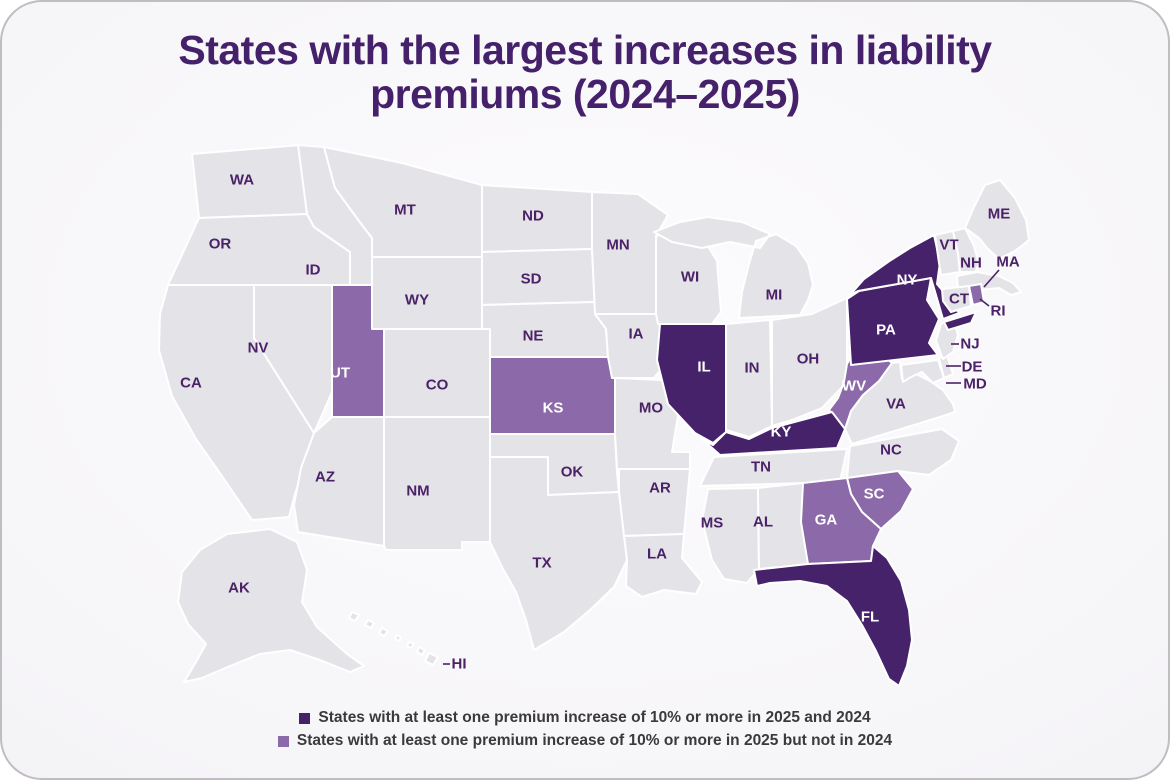  What do you see at coordinates (220, 244) in the screenshot?
I see `state-label-OR: OR` at bounding box center [220, 244].